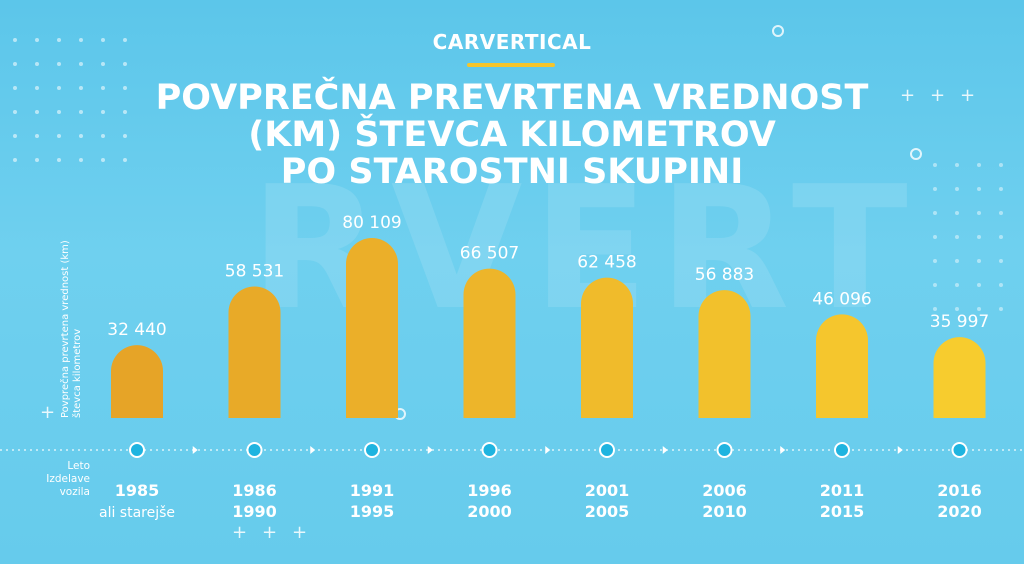  Describe the element at coordinates (959, 322) in the screenshot. I see `bar-value-label: 35 997` at that location.